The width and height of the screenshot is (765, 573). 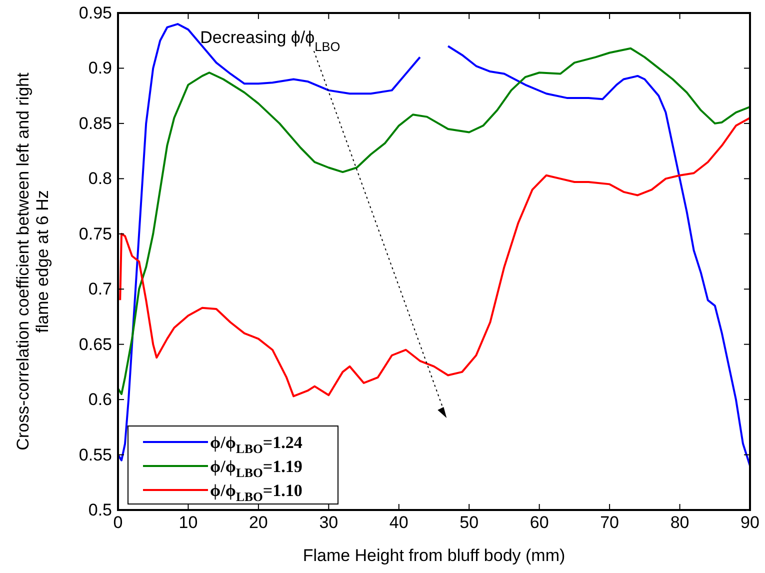 What do you see at coordinates (188, 522) in the screenshot?
I see `x-tick-label: 10` at bounding box center [188, 522].